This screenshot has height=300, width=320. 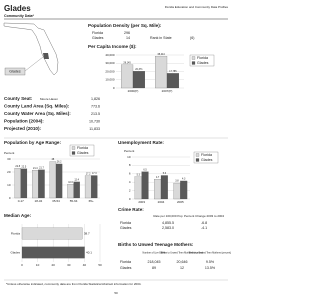 What do you see at coordinates (204, 216) in the screenshot?
I see `crime-header: Percent Change 2003 to 2004` at bounding box center [204, 216].